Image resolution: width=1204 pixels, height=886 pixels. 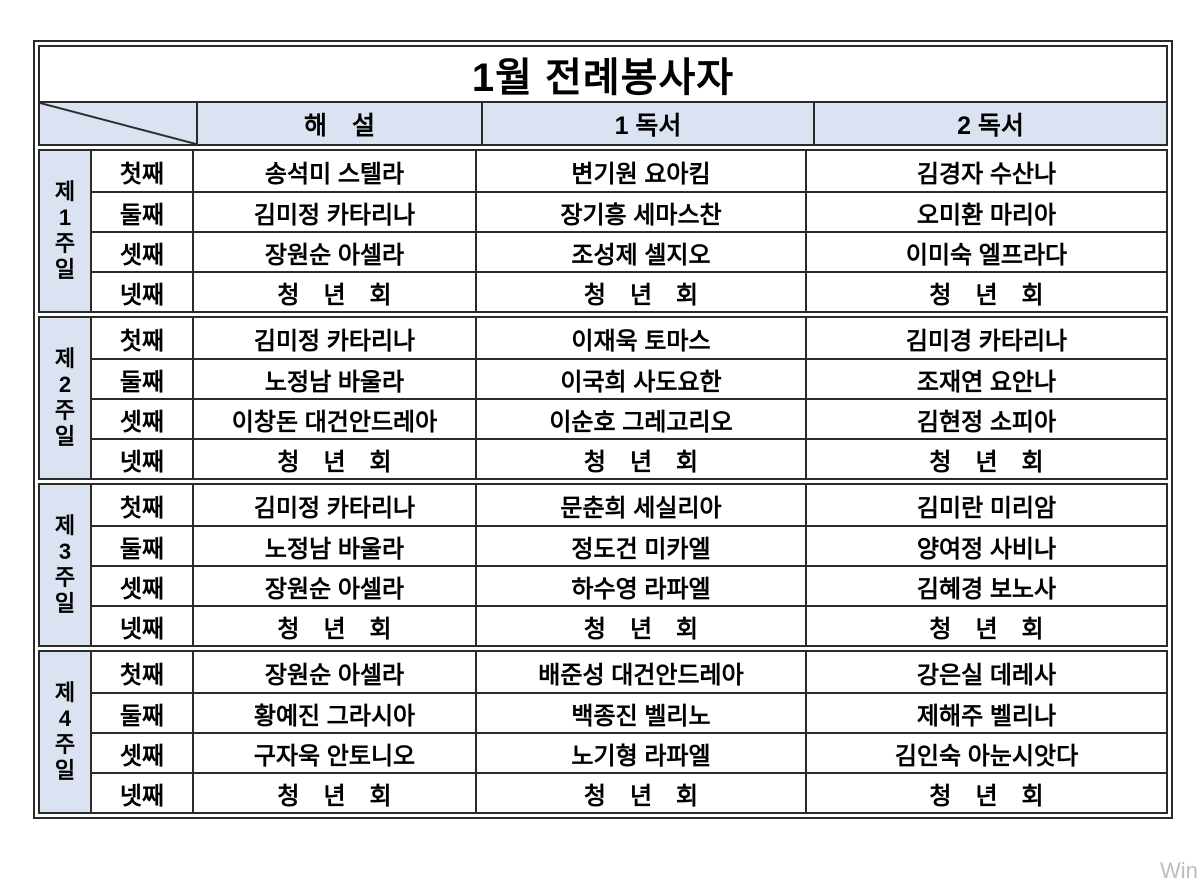 I want to click on name-cell: 문춘희 세실리아, so click(x=642, y=505).